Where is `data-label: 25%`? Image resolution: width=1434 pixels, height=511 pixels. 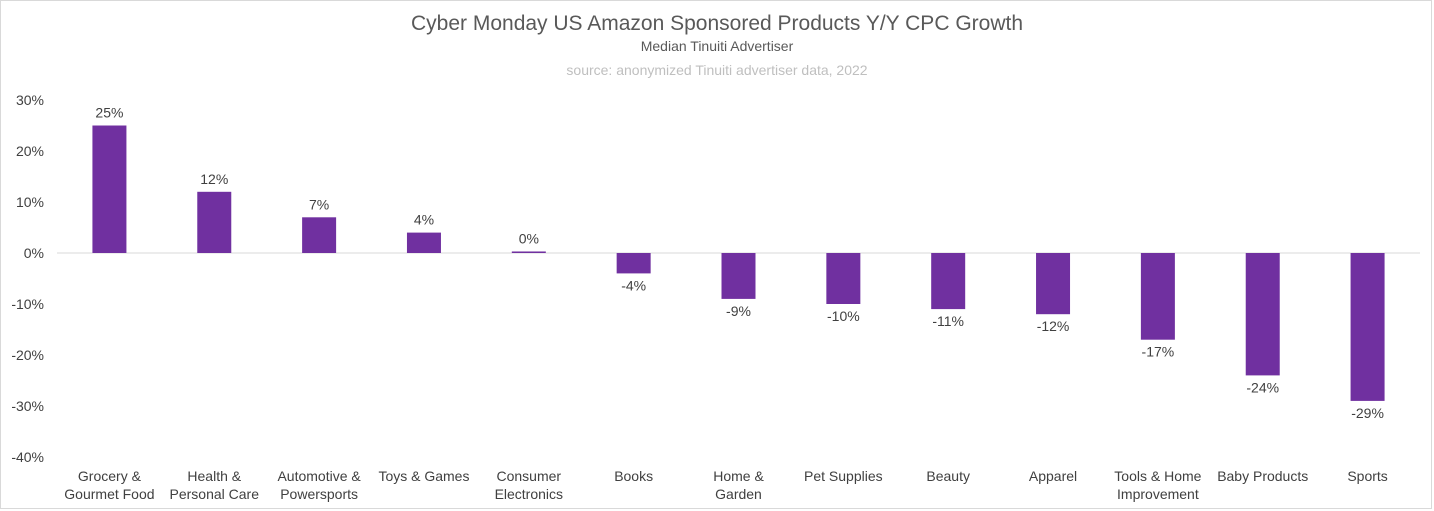 data-label: 25% is located at coordinates (109, 113).